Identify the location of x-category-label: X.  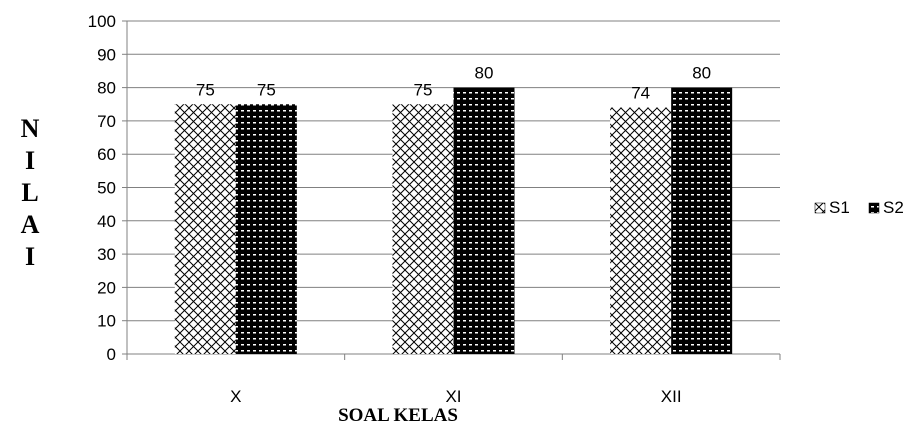
(235, 396).